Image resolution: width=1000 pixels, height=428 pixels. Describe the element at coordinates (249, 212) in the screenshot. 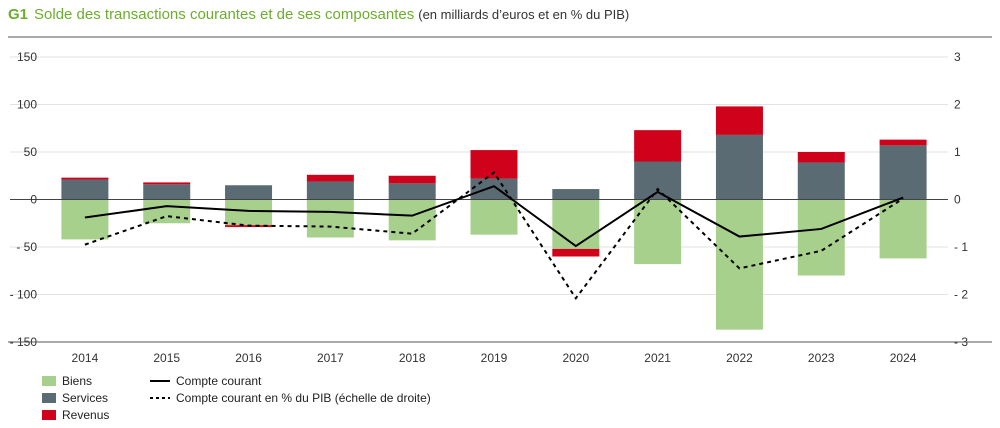

I see `bar-biens-2016` at that location.